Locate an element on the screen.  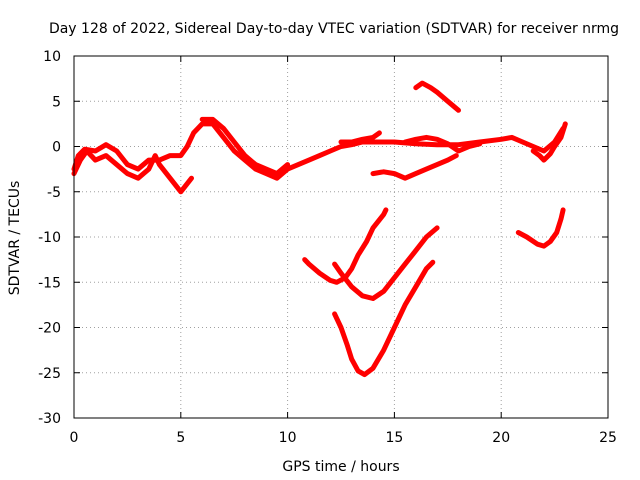
x-tick-label: 25 is located at coordinates (608, 438).